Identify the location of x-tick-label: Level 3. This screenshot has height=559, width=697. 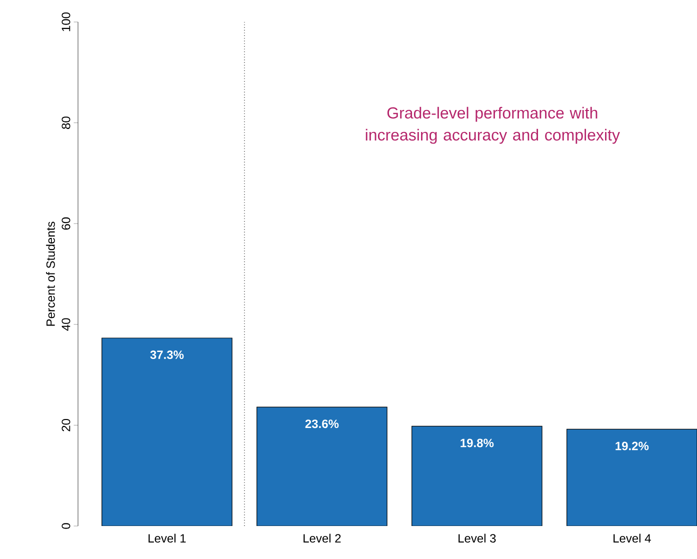
(477, 538).